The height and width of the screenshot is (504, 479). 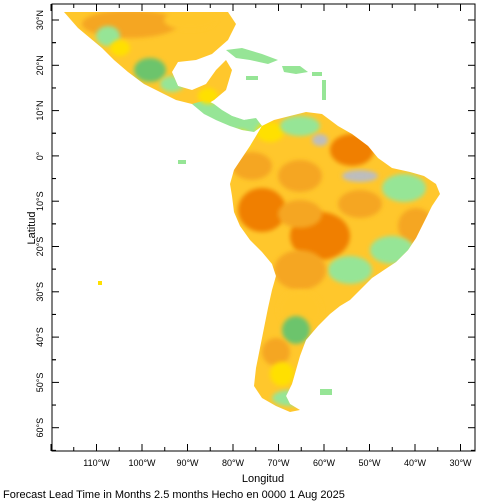 What do you see at coordinates (278, 463) in the screenshot?
I see `lon-tick-label: 70°W` at bounding box center [278, 463].